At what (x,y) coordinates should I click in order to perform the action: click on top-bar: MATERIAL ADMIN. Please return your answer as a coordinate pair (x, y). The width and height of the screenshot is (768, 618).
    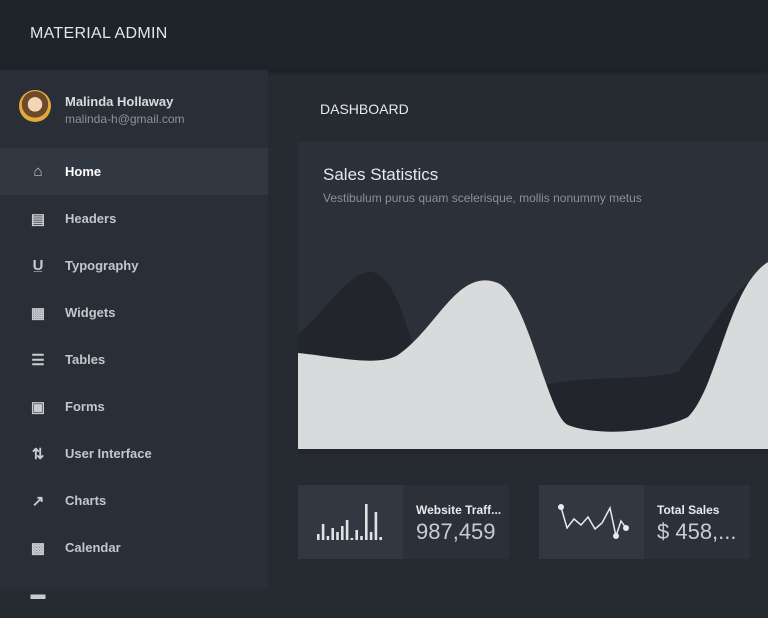
    Looking at the image, I should click on (384, 35).